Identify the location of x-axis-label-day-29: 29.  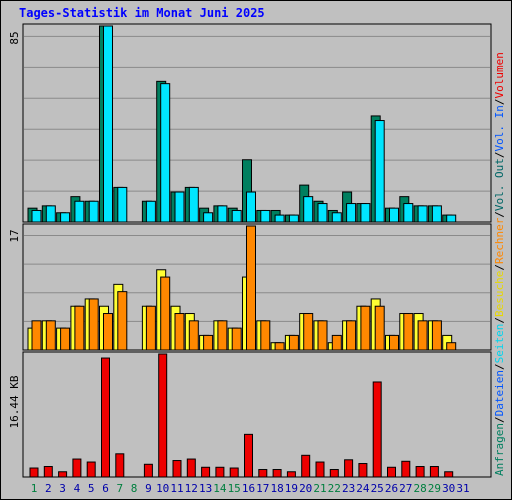
(434, 488).